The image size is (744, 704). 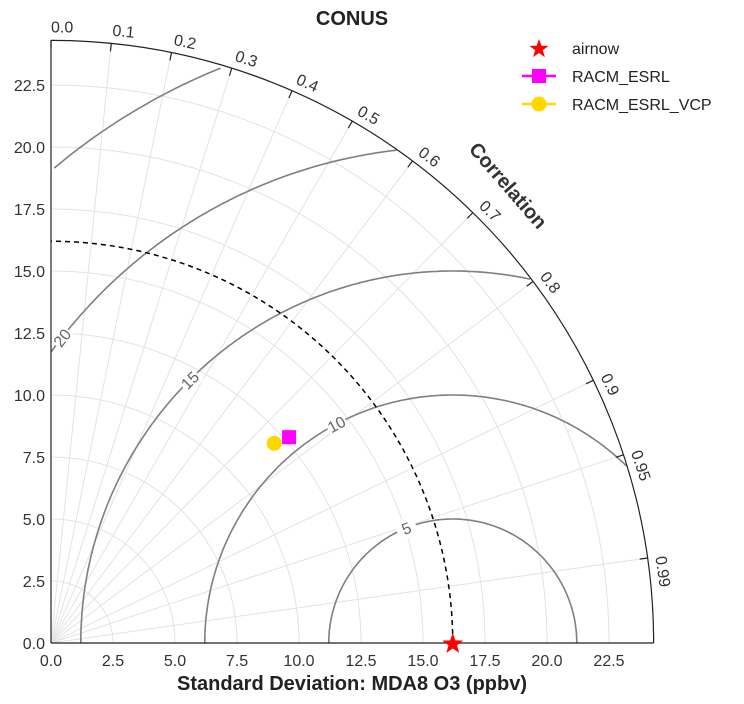 I want to click on x-tick-label: 20.0, so click(x=546, y=661).